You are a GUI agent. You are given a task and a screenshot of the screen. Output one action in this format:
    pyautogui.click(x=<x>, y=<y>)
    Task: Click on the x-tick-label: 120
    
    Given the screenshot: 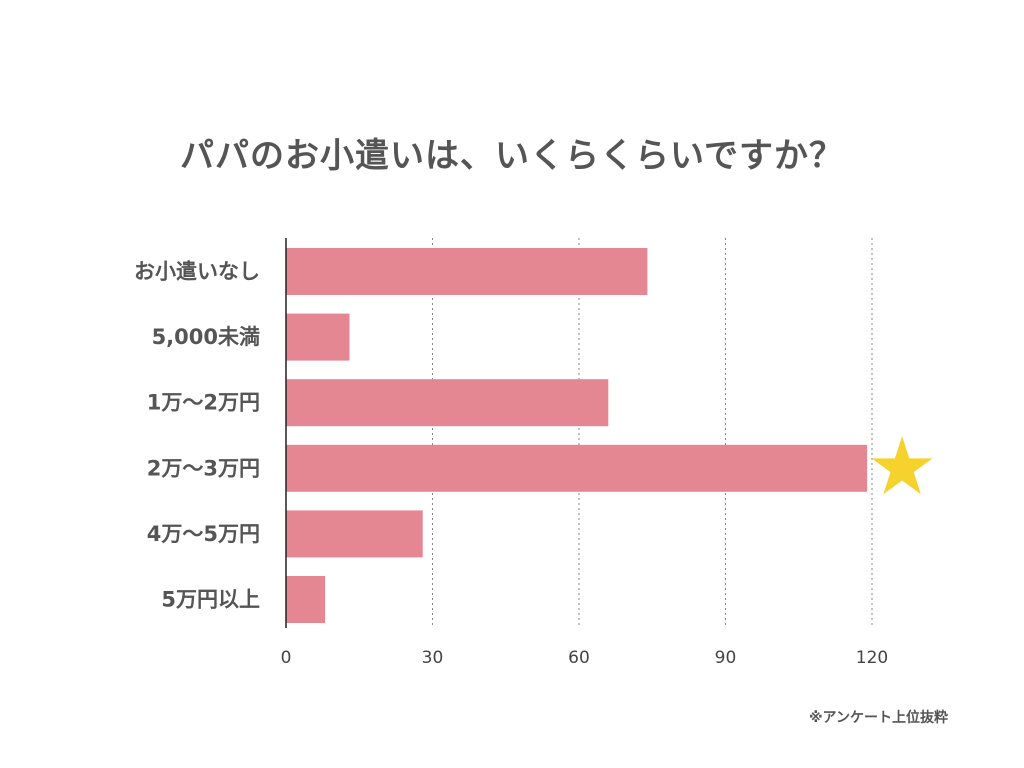 What is the action you would take?
    pyautogui.click(x=872, y=658)
    